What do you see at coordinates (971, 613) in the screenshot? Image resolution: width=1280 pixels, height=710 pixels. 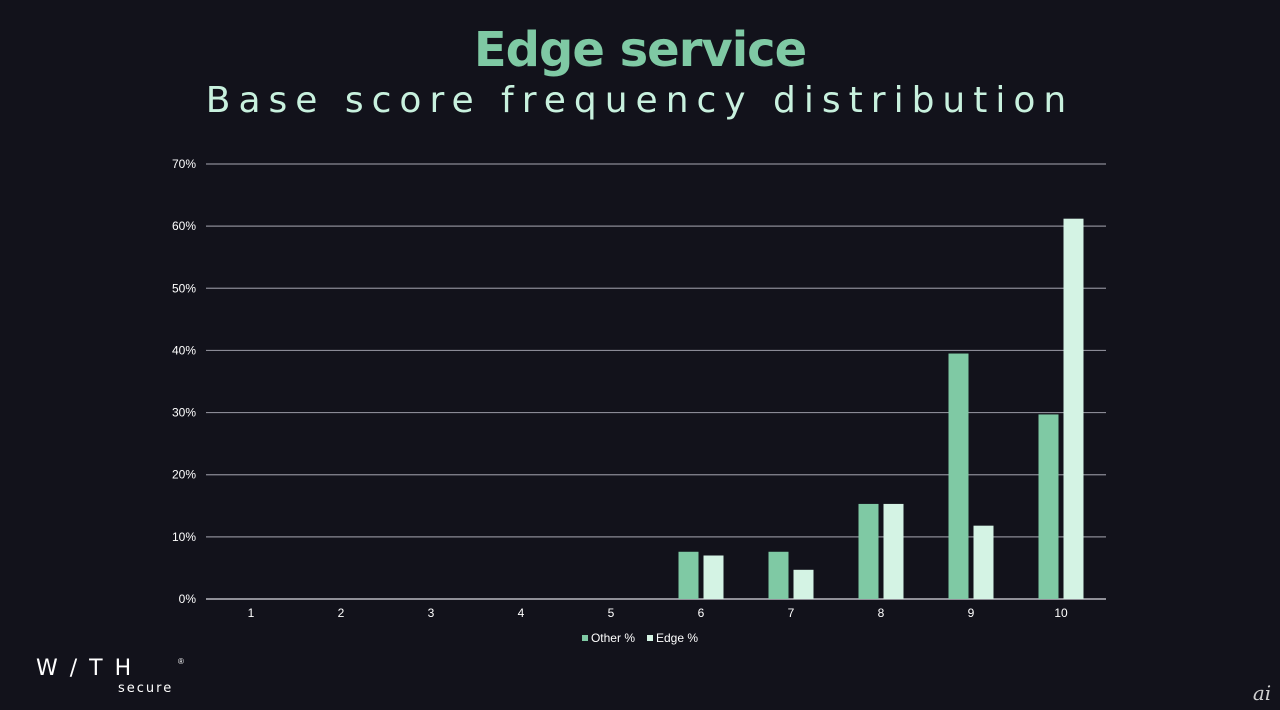 I see `x-tick-label: 9` at bounding box center [971, 613].